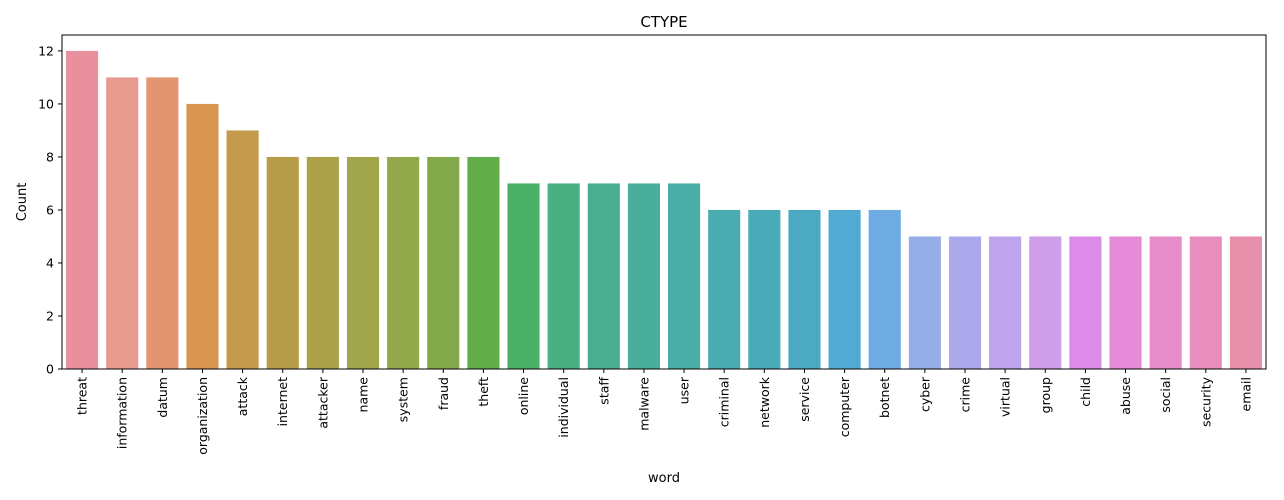 Image resolution: width=1284 pixels, height=500 pixels. What do you see at coordinates (50, 156) in the screenshot?
I see `y-tick-label: 8` at bounding box center [50, 156].